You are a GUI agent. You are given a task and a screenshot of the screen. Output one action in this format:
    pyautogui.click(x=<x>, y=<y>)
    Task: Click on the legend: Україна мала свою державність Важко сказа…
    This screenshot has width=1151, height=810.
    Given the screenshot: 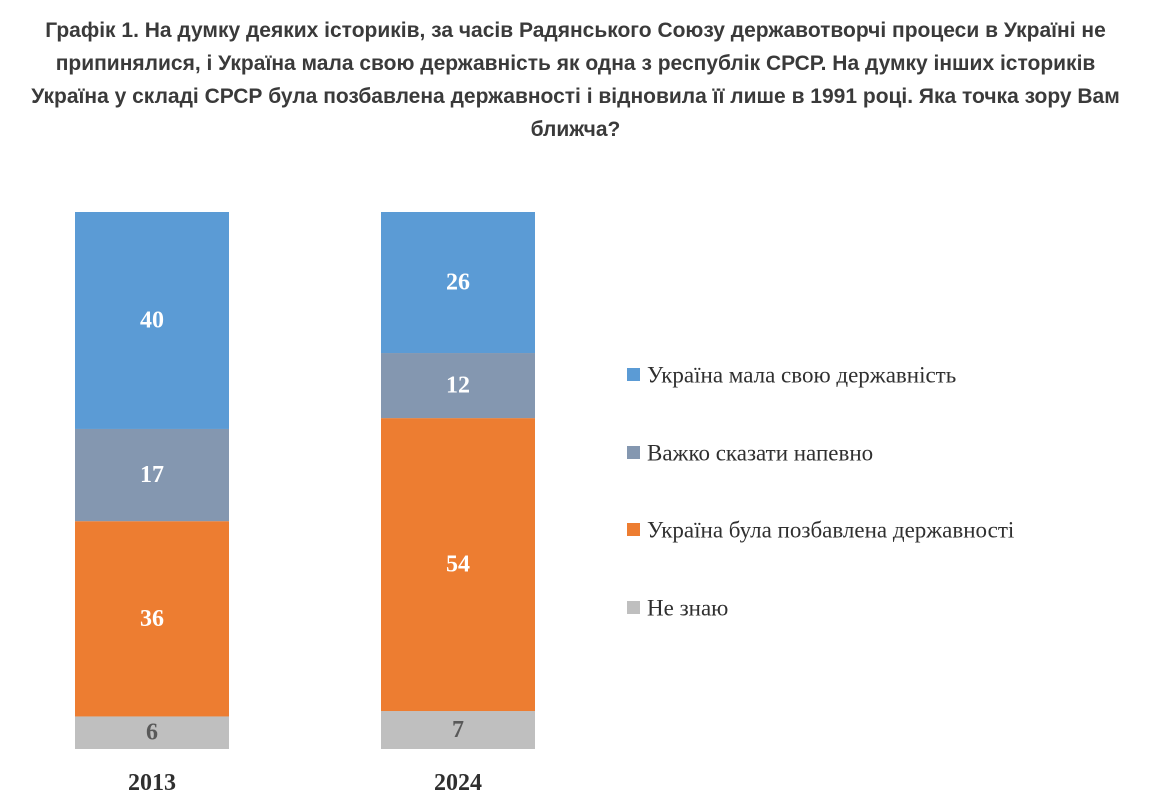 What is the action you would take?
    pyautogui.click(x=820, y=492)
    